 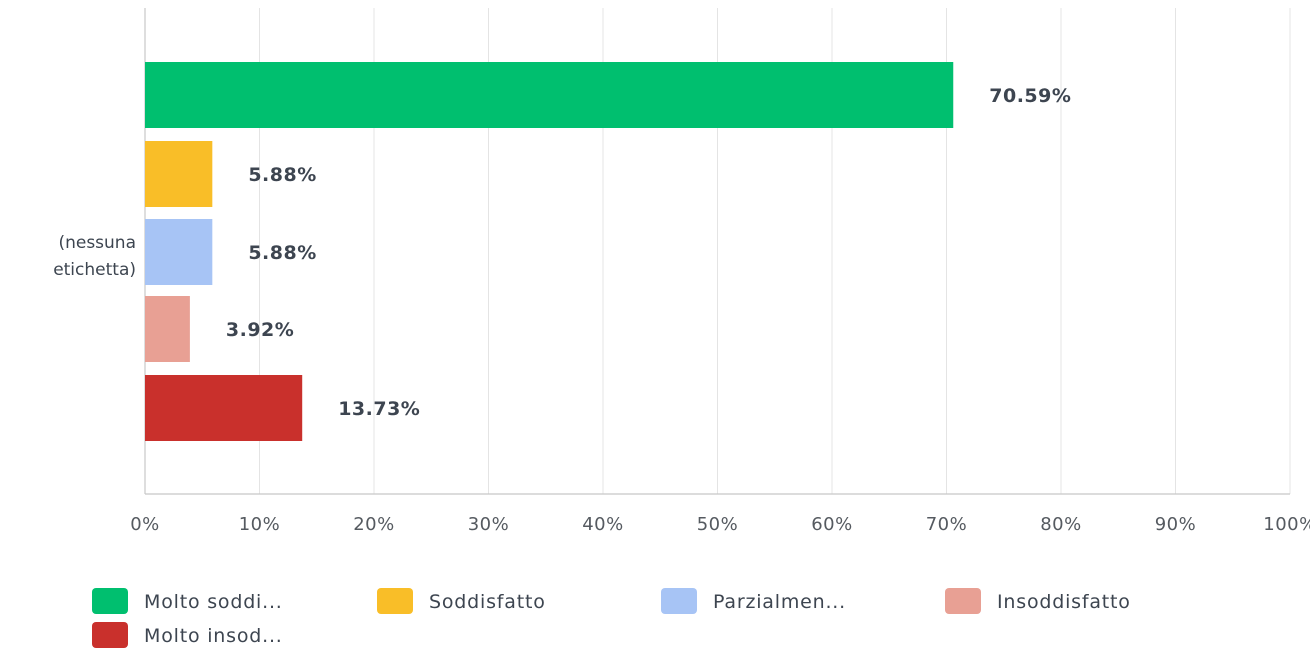 I want to click on x-tick-label: 70%, so click(x=947, y=524).